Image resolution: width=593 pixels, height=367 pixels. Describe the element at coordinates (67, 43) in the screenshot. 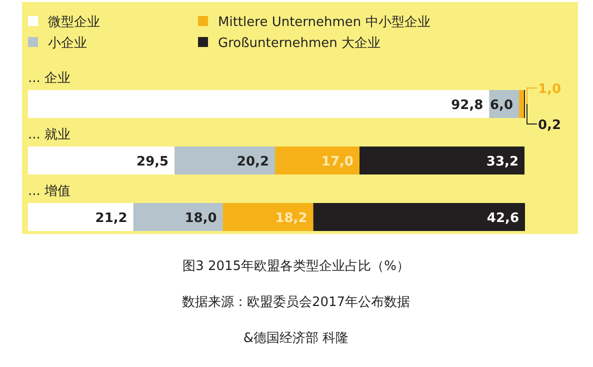

I see `legend-label: 小企业` at that location.